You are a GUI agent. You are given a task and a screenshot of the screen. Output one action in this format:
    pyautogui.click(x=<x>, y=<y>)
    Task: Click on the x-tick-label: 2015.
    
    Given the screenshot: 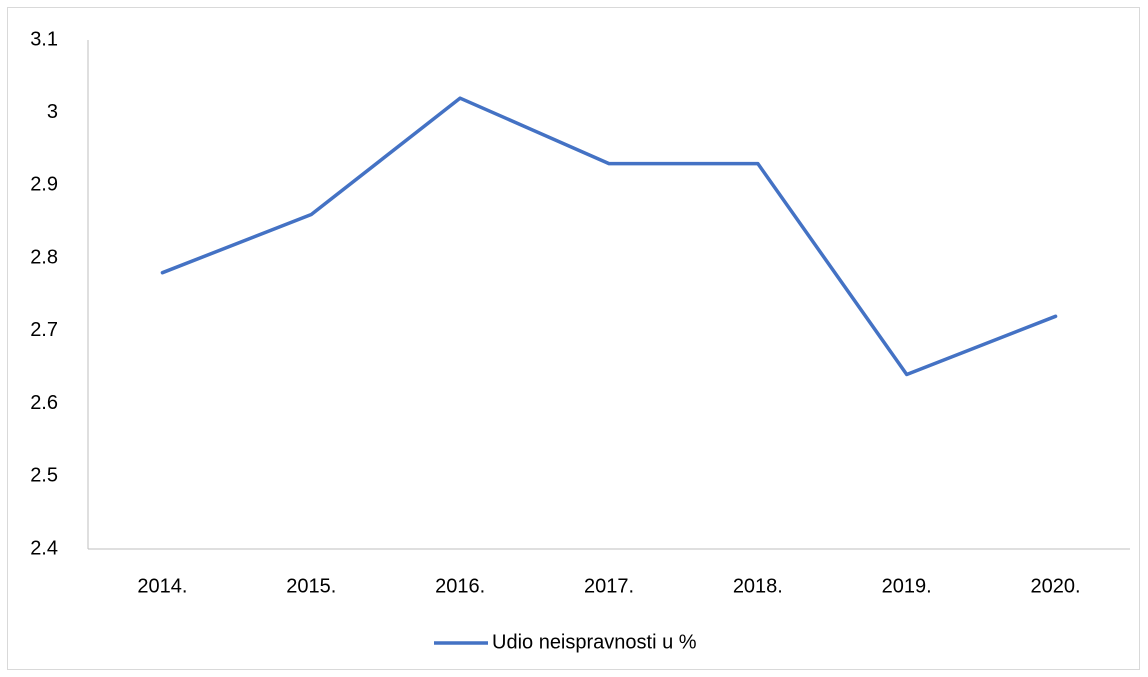 What is the action you would take?
    pyautogui.click(x=311, y=586)
    